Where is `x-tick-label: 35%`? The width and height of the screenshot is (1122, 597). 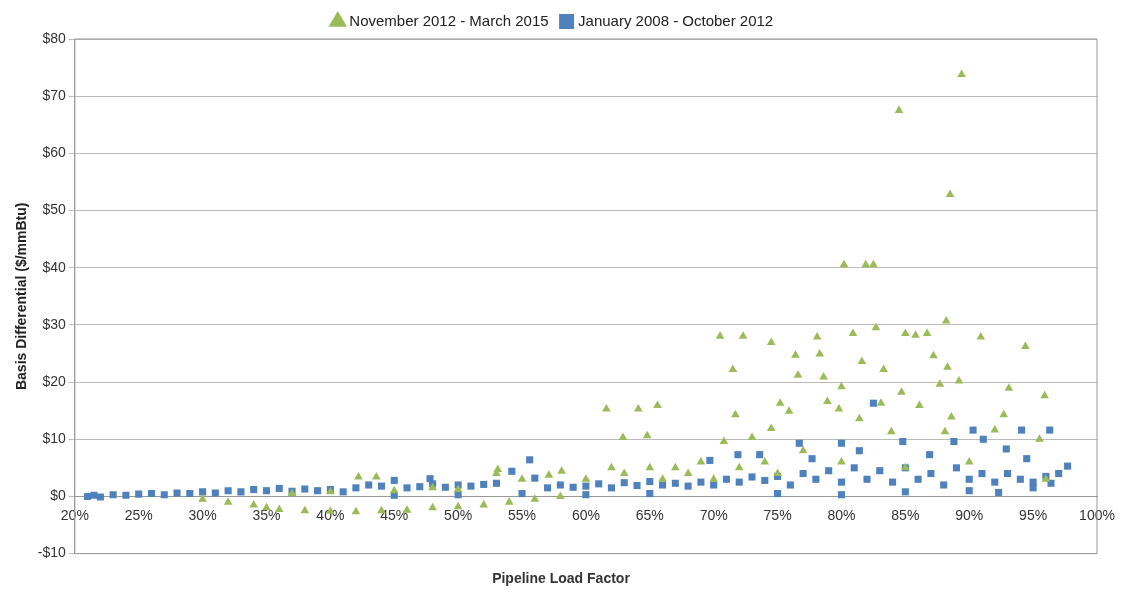
x-tick-label: 35% is located at coordinates (266, 514).